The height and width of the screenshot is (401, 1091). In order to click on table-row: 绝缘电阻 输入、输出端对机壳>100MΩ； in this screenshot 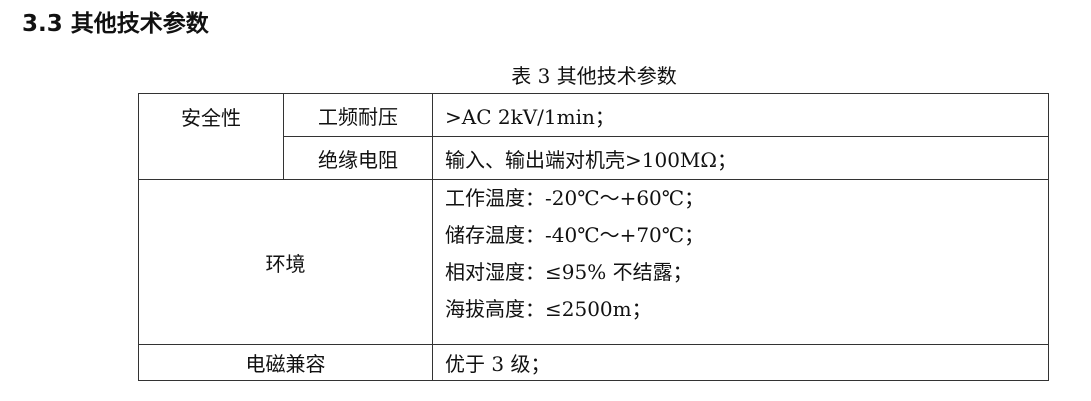, I will do `click(594, 158)`.